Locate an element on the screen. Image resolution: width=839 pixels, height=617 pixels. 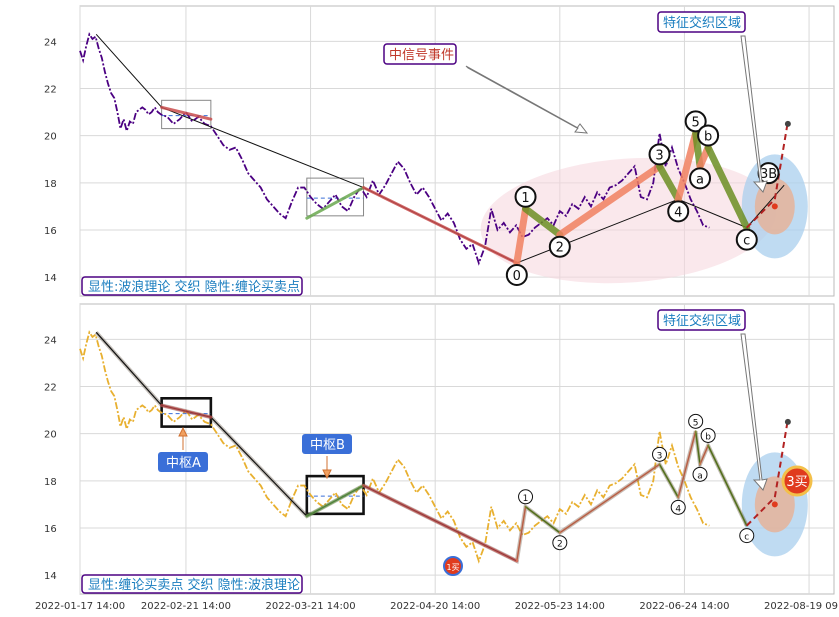
buy3-marker is located at coordinates (797, 481).